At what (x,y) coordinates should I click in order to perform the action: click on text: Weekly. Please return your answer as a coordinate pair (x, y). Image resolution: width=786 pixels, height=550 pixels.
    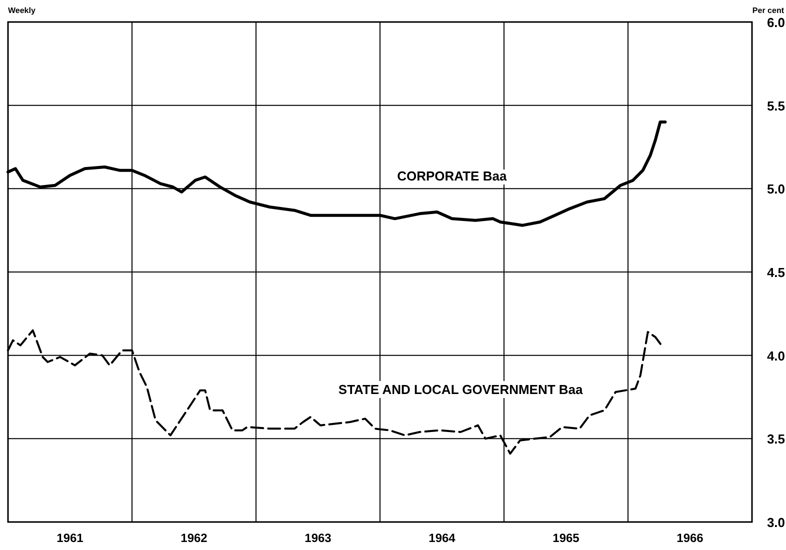
    Looking at the image, I should click on (22, 10).